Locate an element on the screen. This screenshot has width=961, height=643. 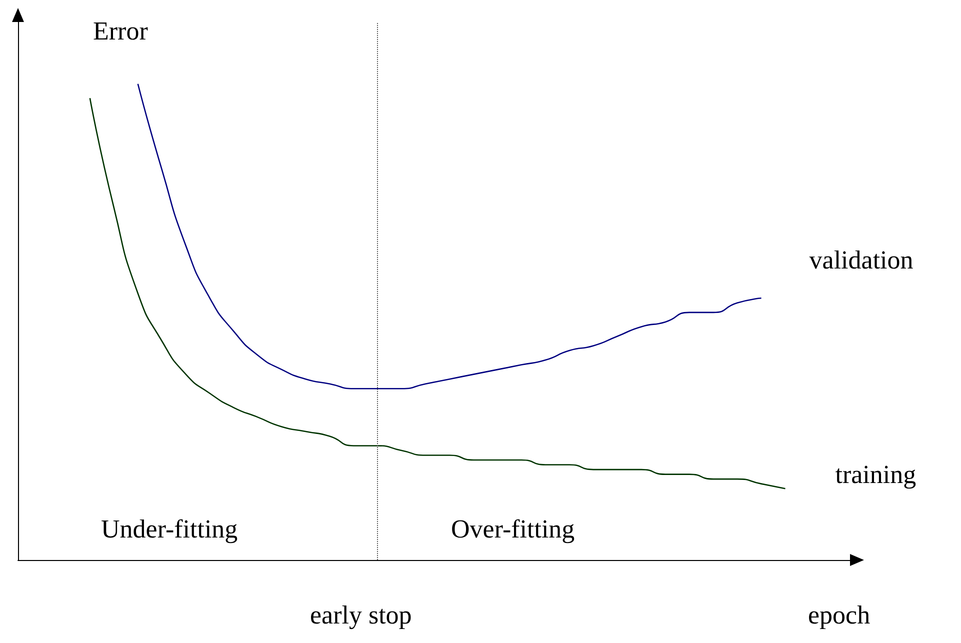
y-axis-title: Error is located at coordinates (120, 31).